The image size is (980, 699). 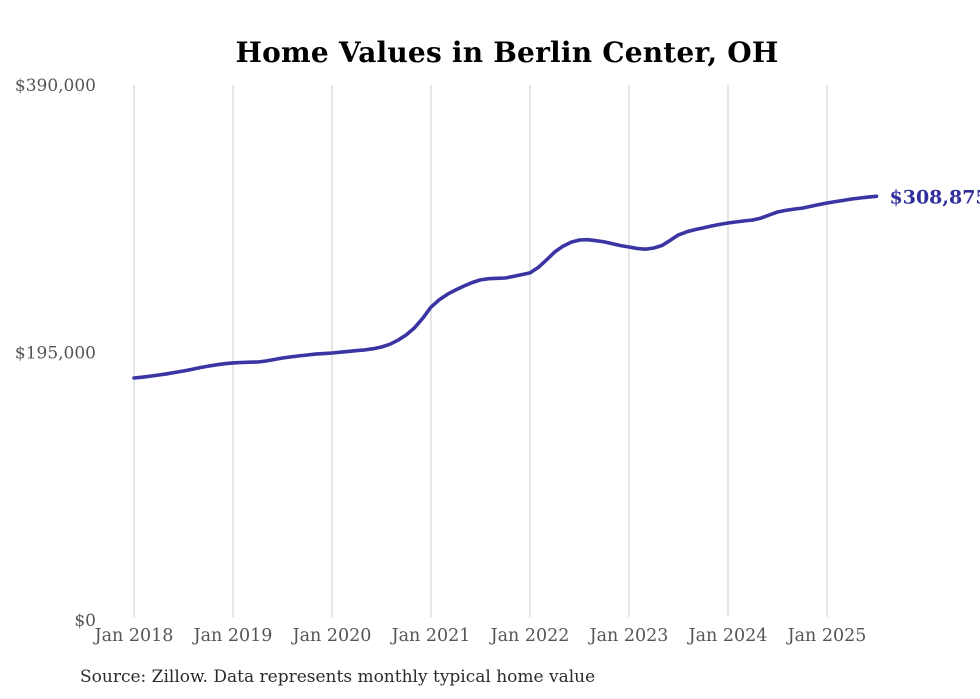 I want to click on x-axis-label-2019-01: Jan 2019, so click(x=232, y=636).